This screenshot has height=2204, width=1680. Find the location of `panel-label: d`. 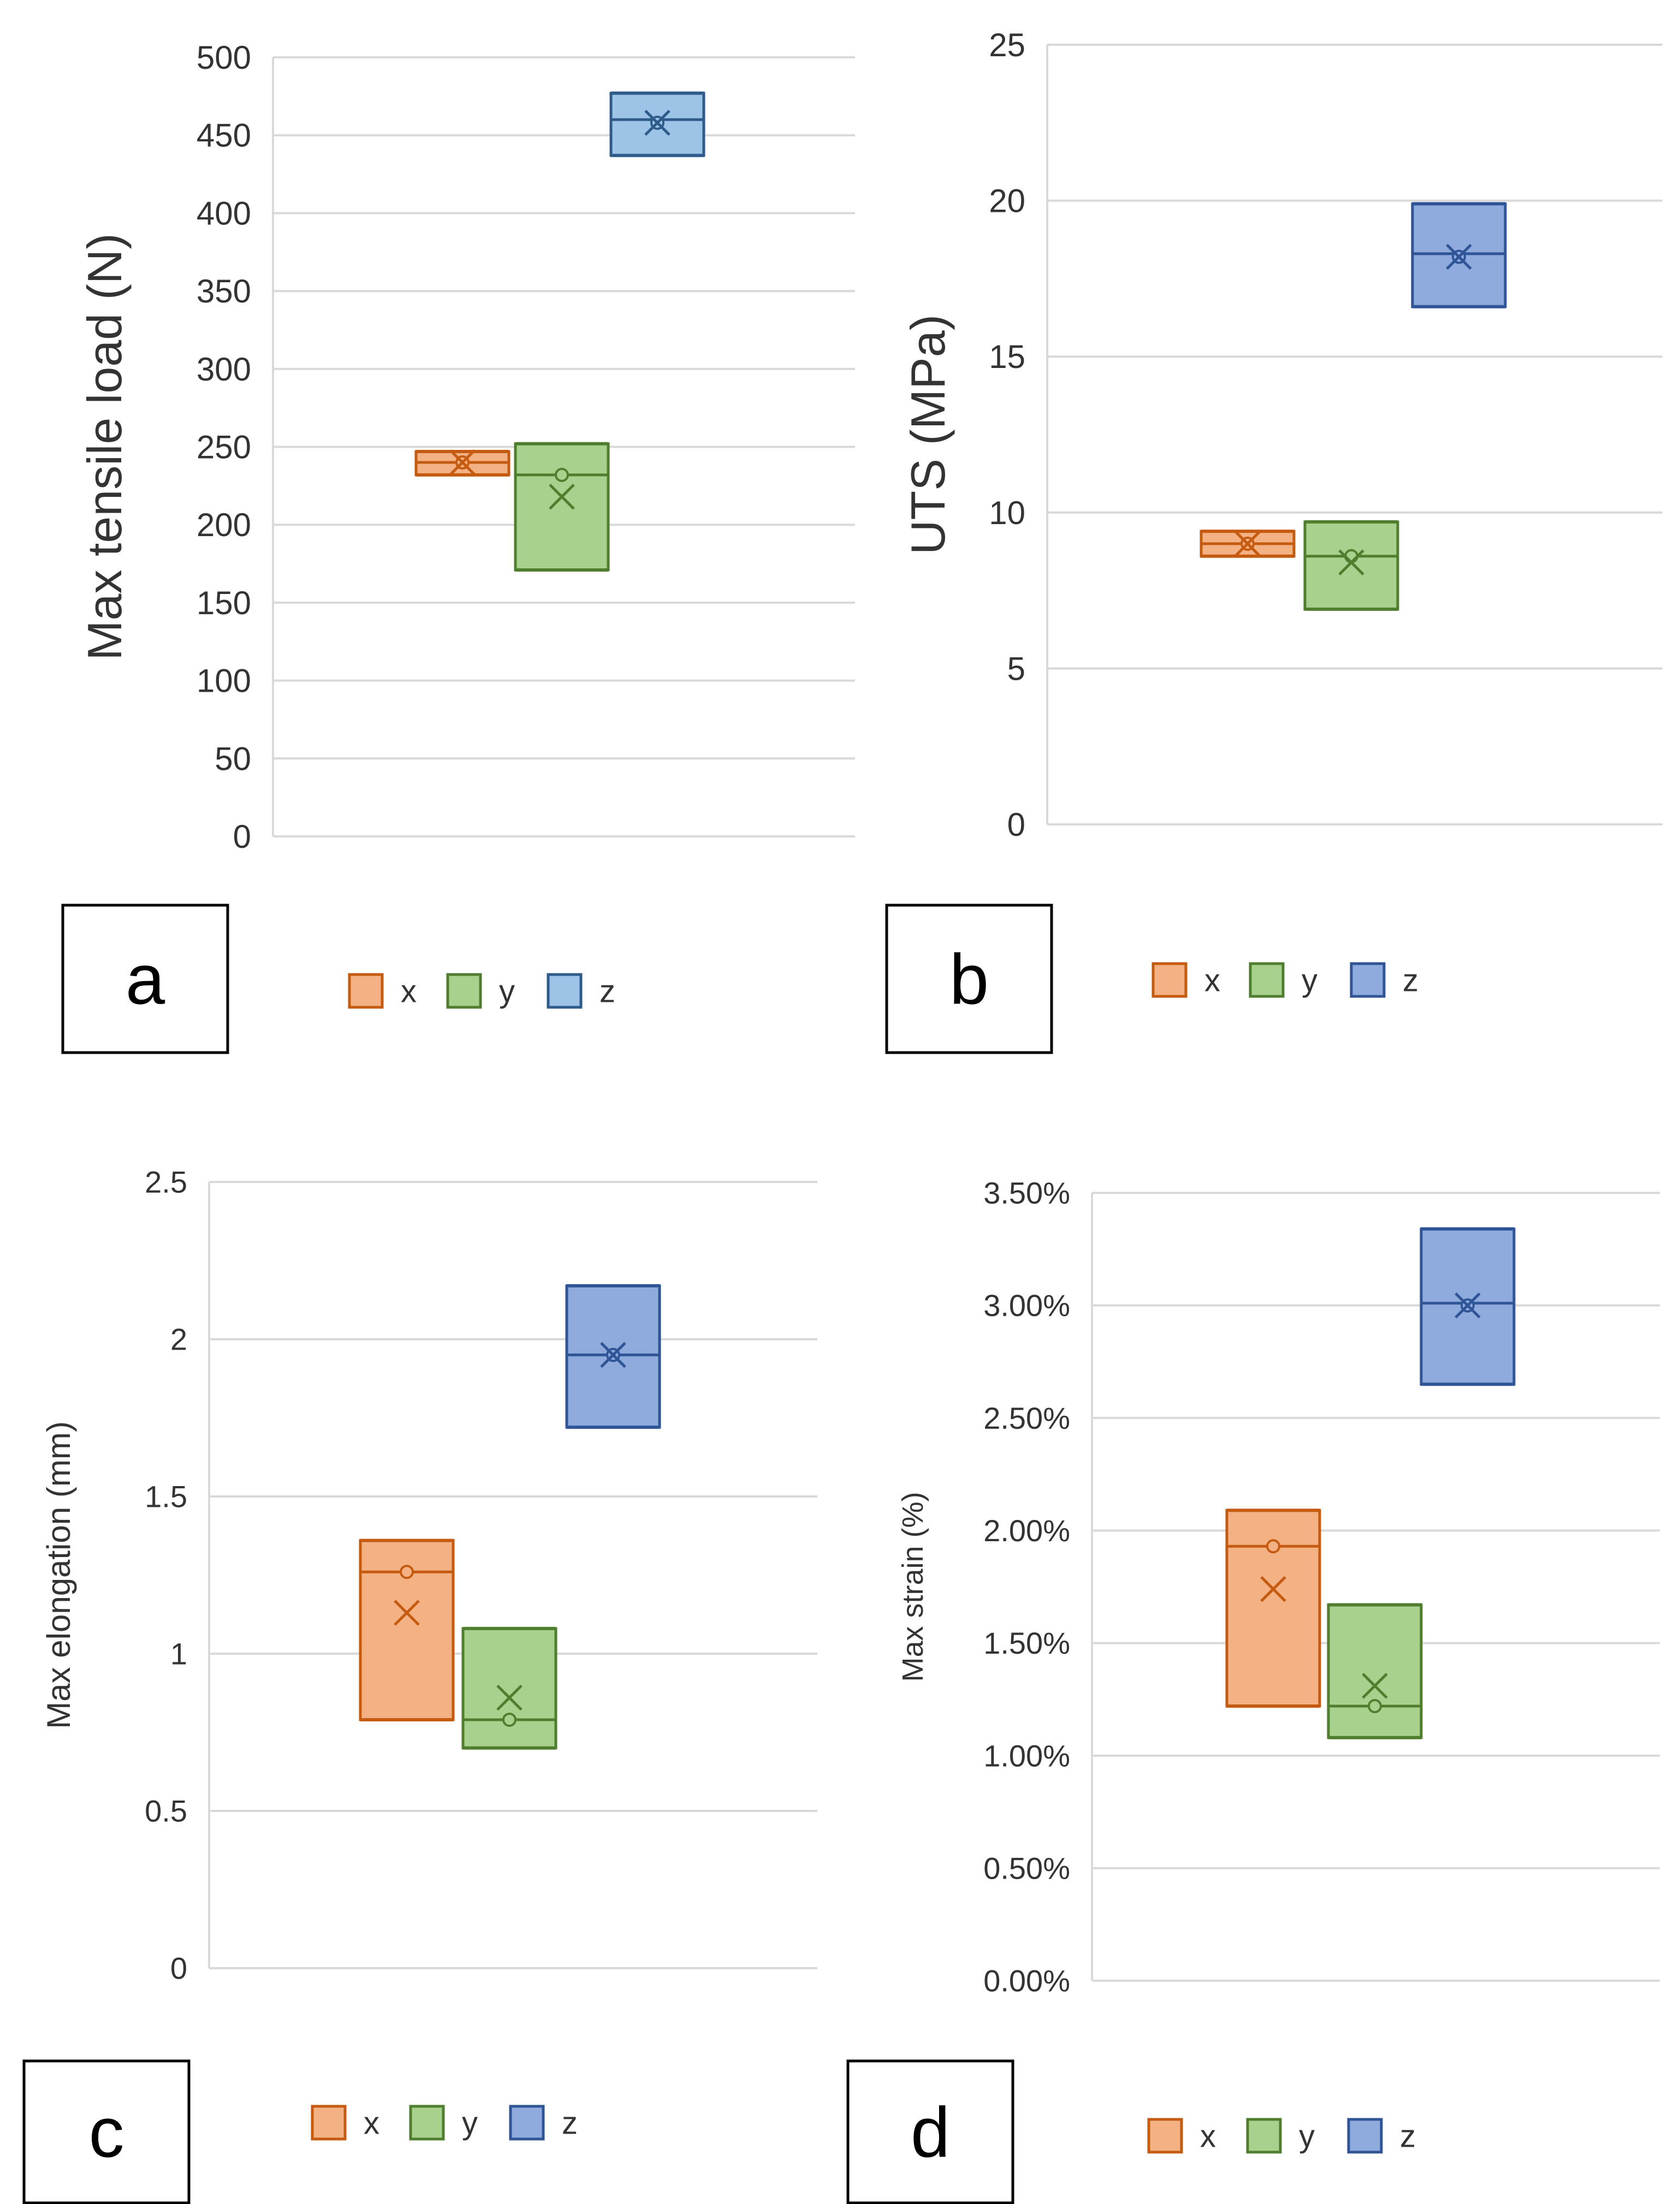

panel-label: d is located at coordinates (930, 2132).